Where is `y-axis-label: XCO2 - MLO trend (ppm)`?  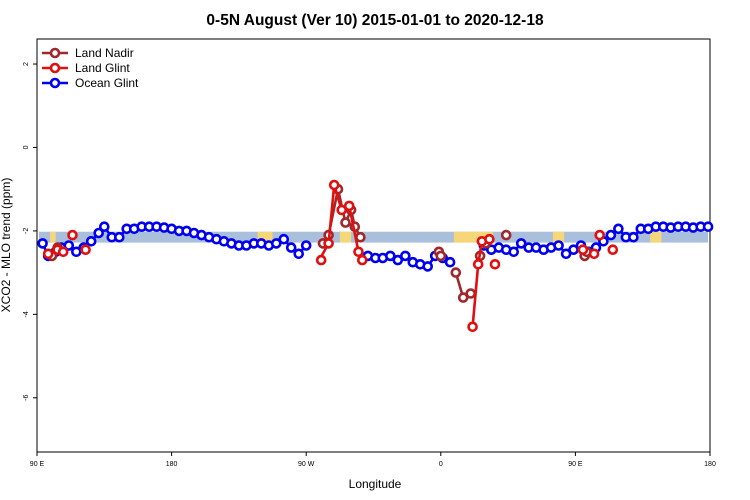
y-axis-label: XCO2 - MLO trend (ppm) is located at coordinates (6, 245).